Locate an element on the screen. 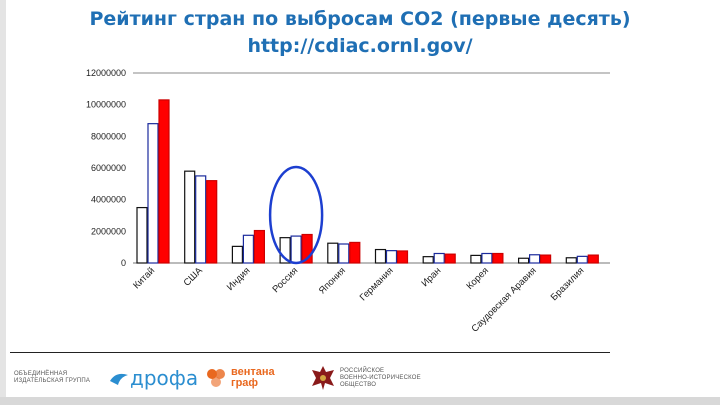  publisher-logo-ventana: вентана граф is located at coordinates (240, 378).